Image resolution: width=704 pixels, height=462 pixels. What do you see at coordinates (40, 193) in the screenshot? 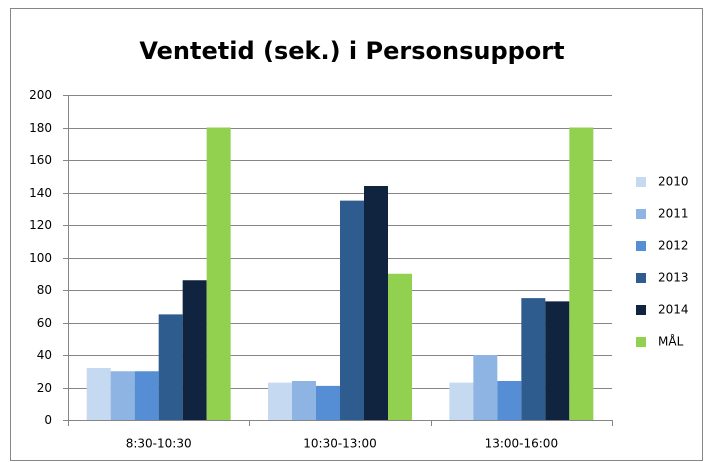
I see `y-tick-label: 140` at bounding box center [40, 193].